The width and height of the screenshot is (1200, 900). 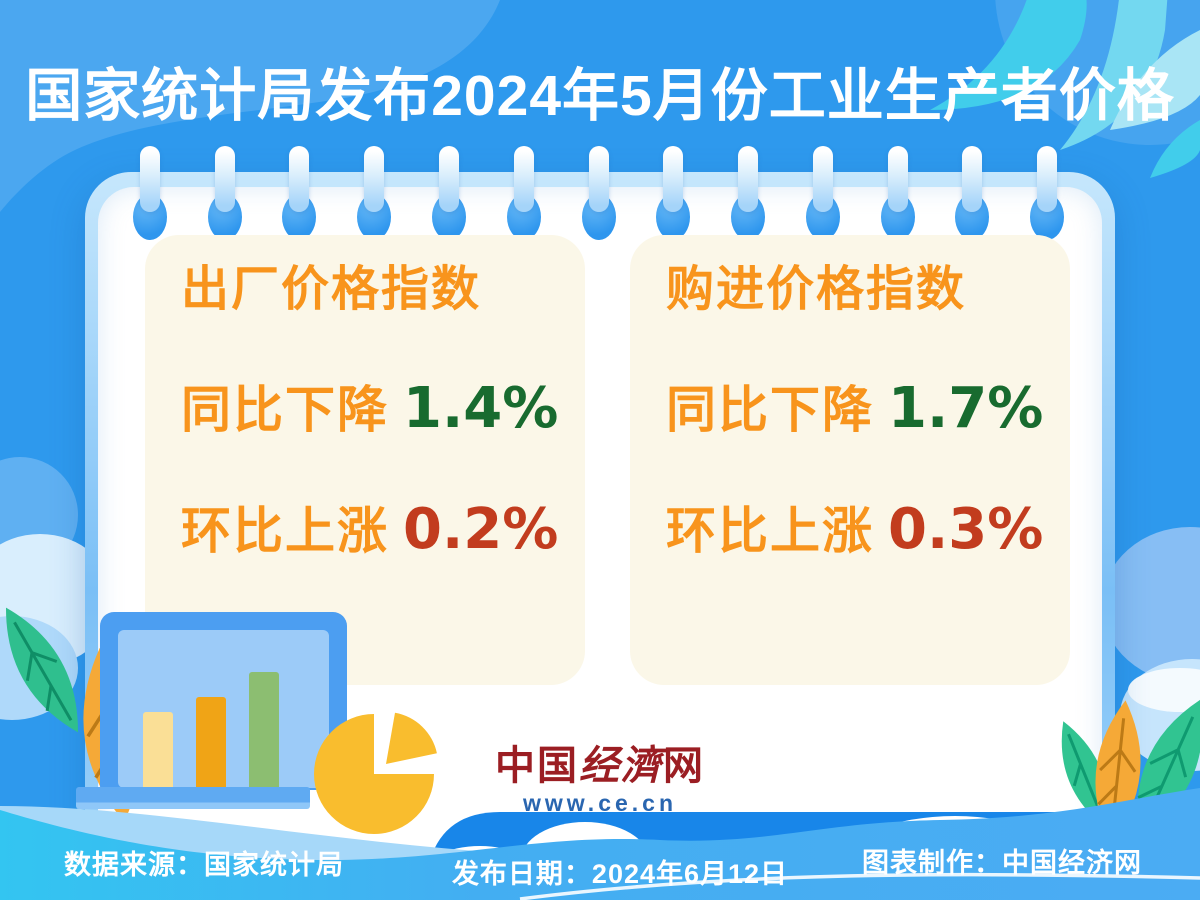 What do you see at coordinates (158, 750) in the screenshot?
I see `bar-chart-illustration-bar1` at bounding box center [158, 750].